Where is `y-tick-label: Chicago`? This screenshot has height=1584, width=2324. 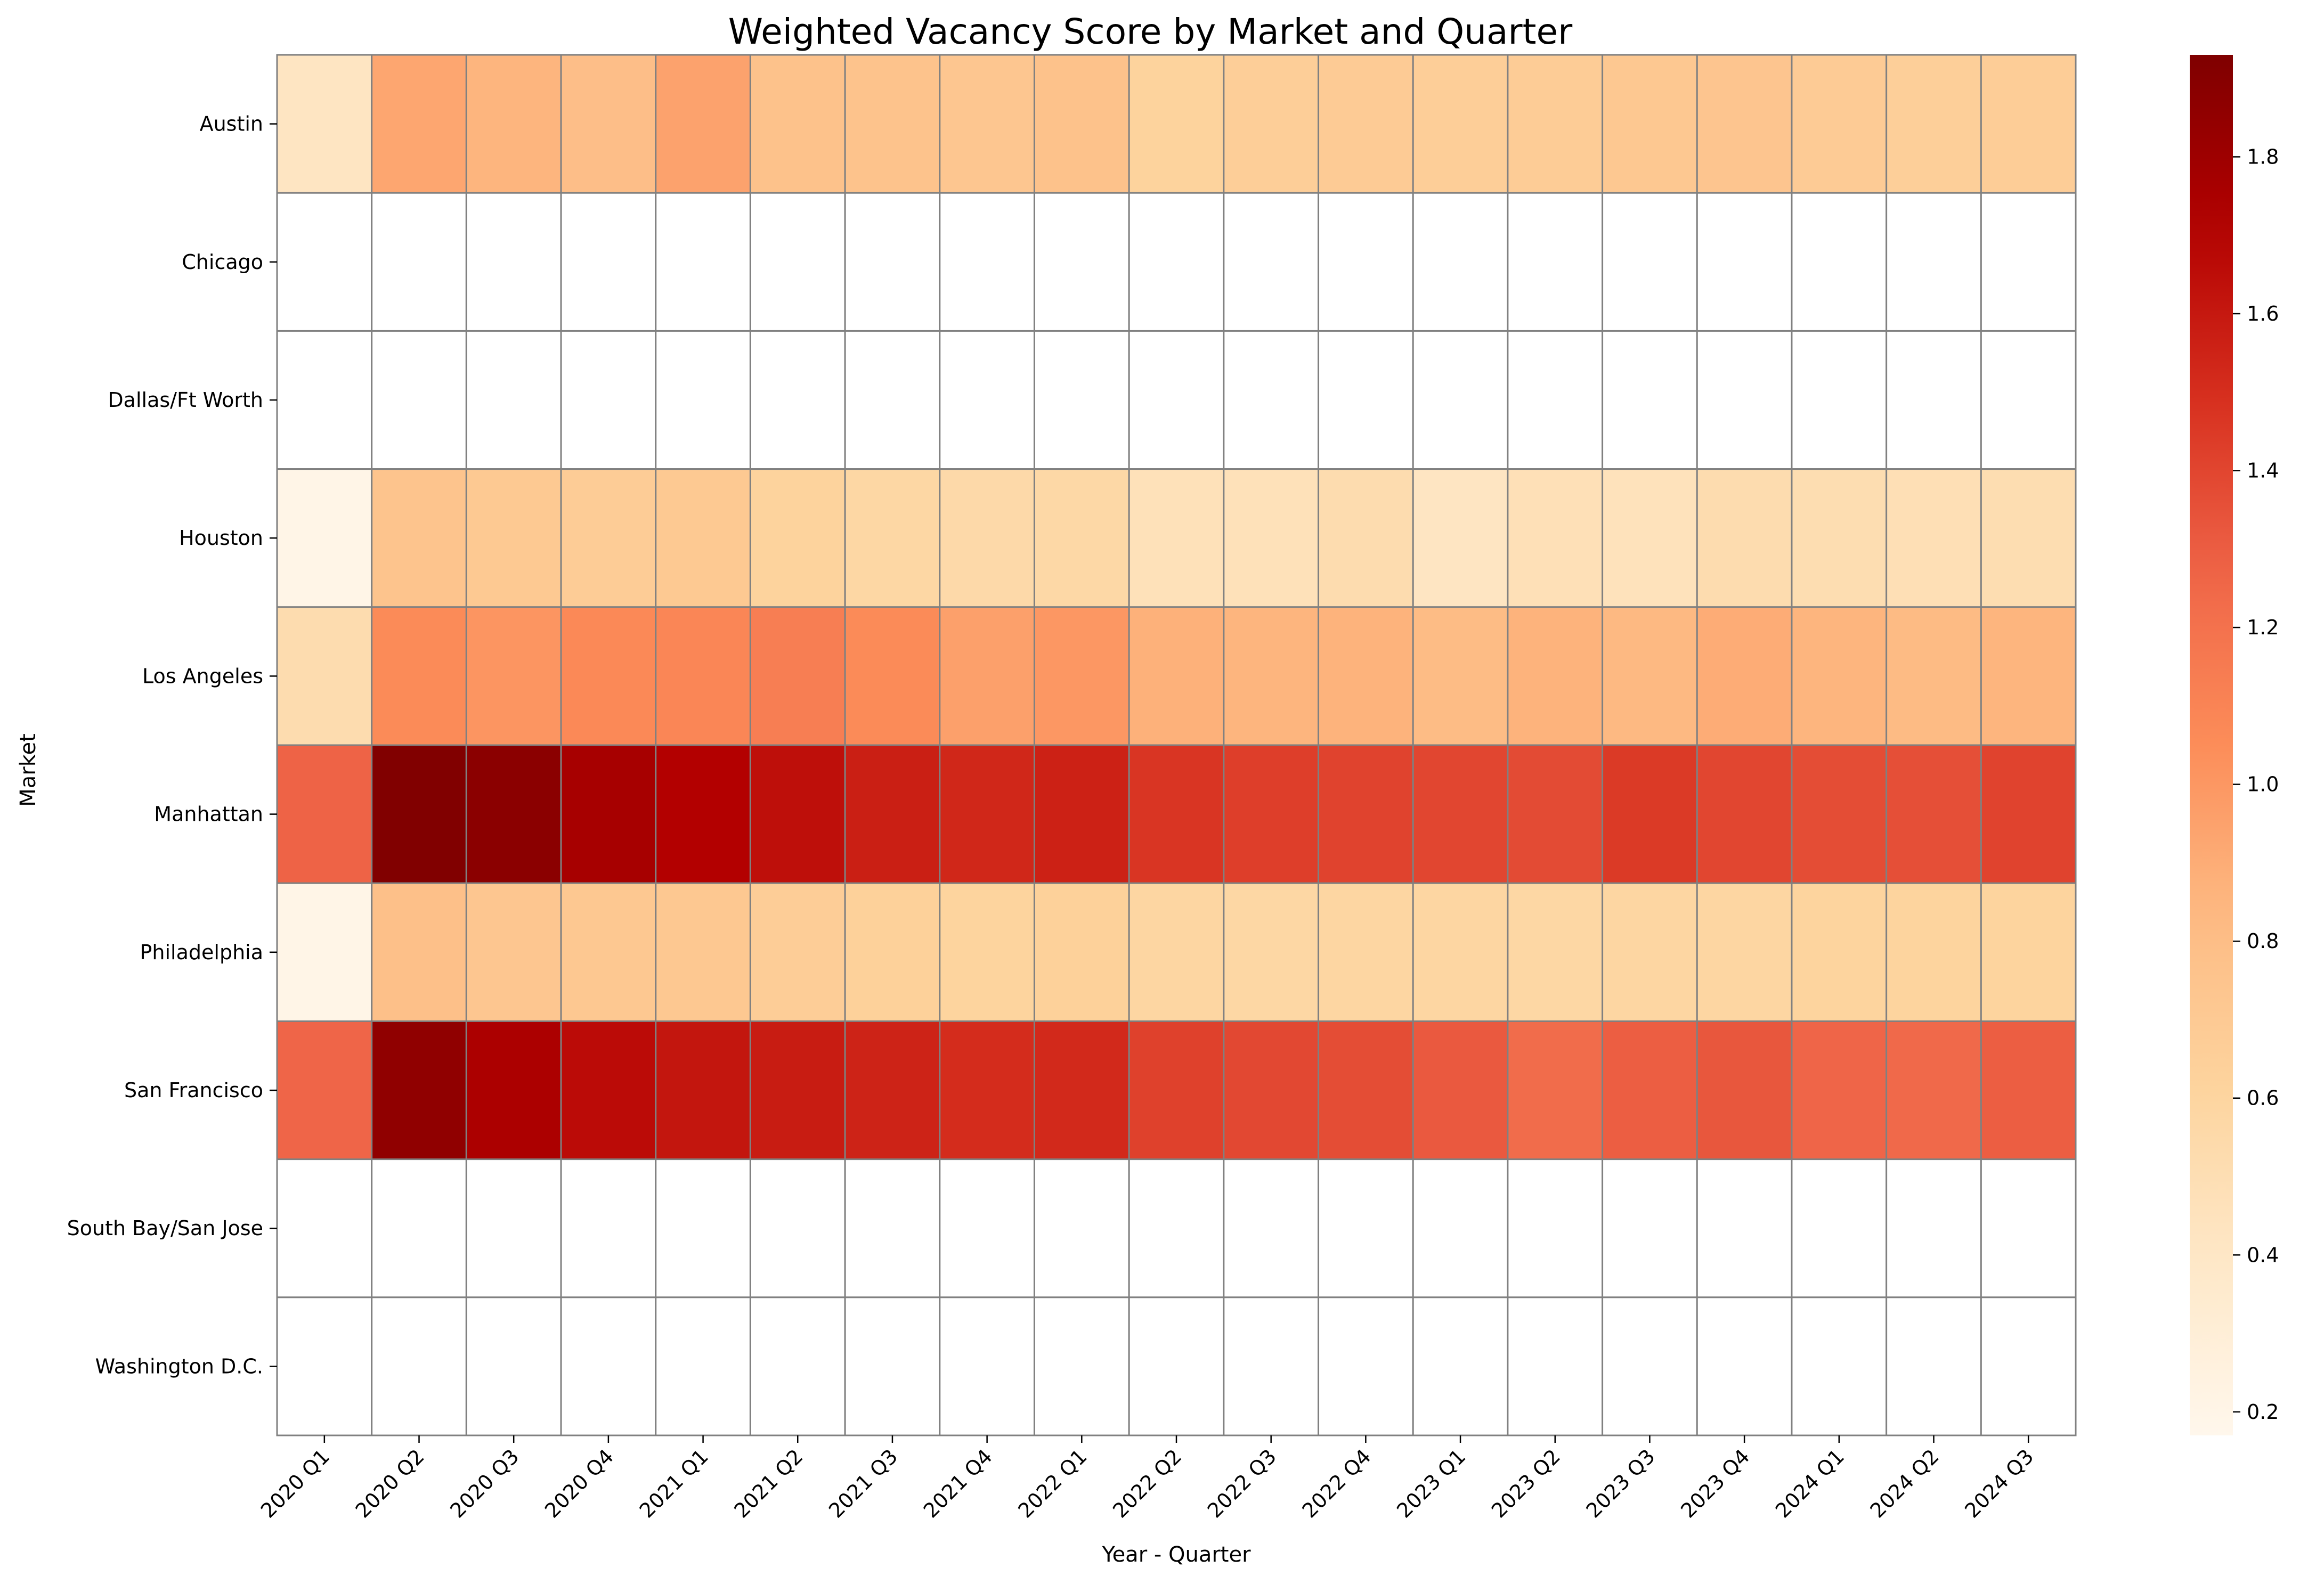
y-tick-label: Chicago is located at coordinates (222, 262).